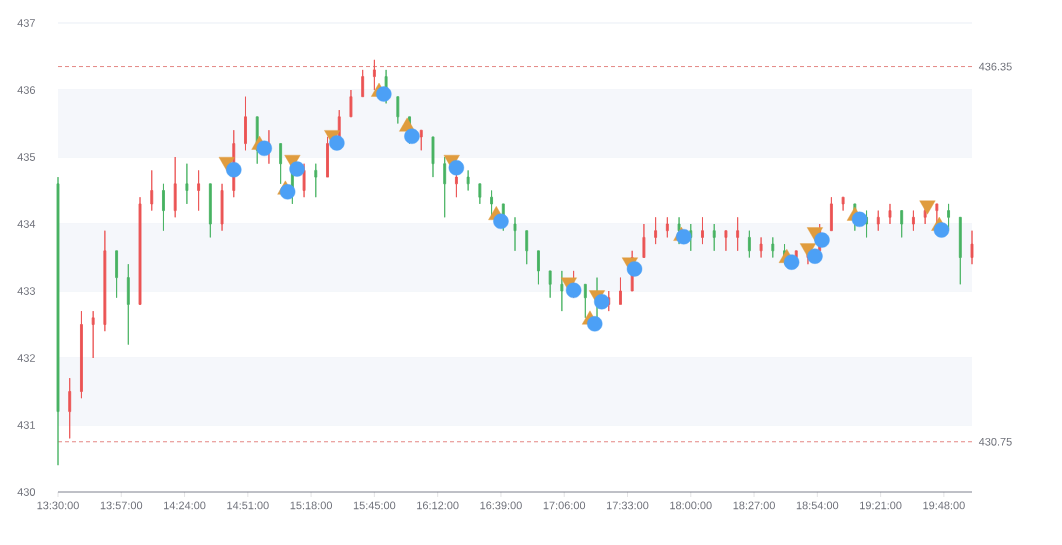 The width and height of the screenshot is (1062, 545). What do you see at coordinates (881, 505) in the screenshot?
I see `x-tick-label: 19:21:00` at bounding box center [881, 505].